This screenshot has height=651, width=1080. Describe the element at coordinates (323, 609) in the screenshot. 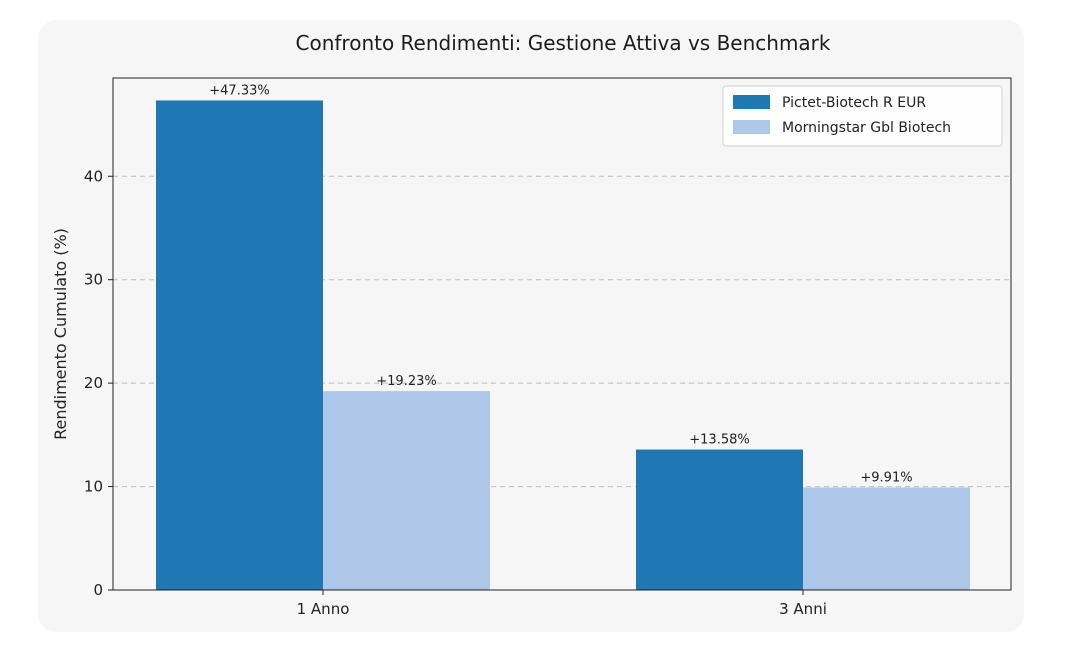

I see `x-tick-label: 1 Anno` at that location.